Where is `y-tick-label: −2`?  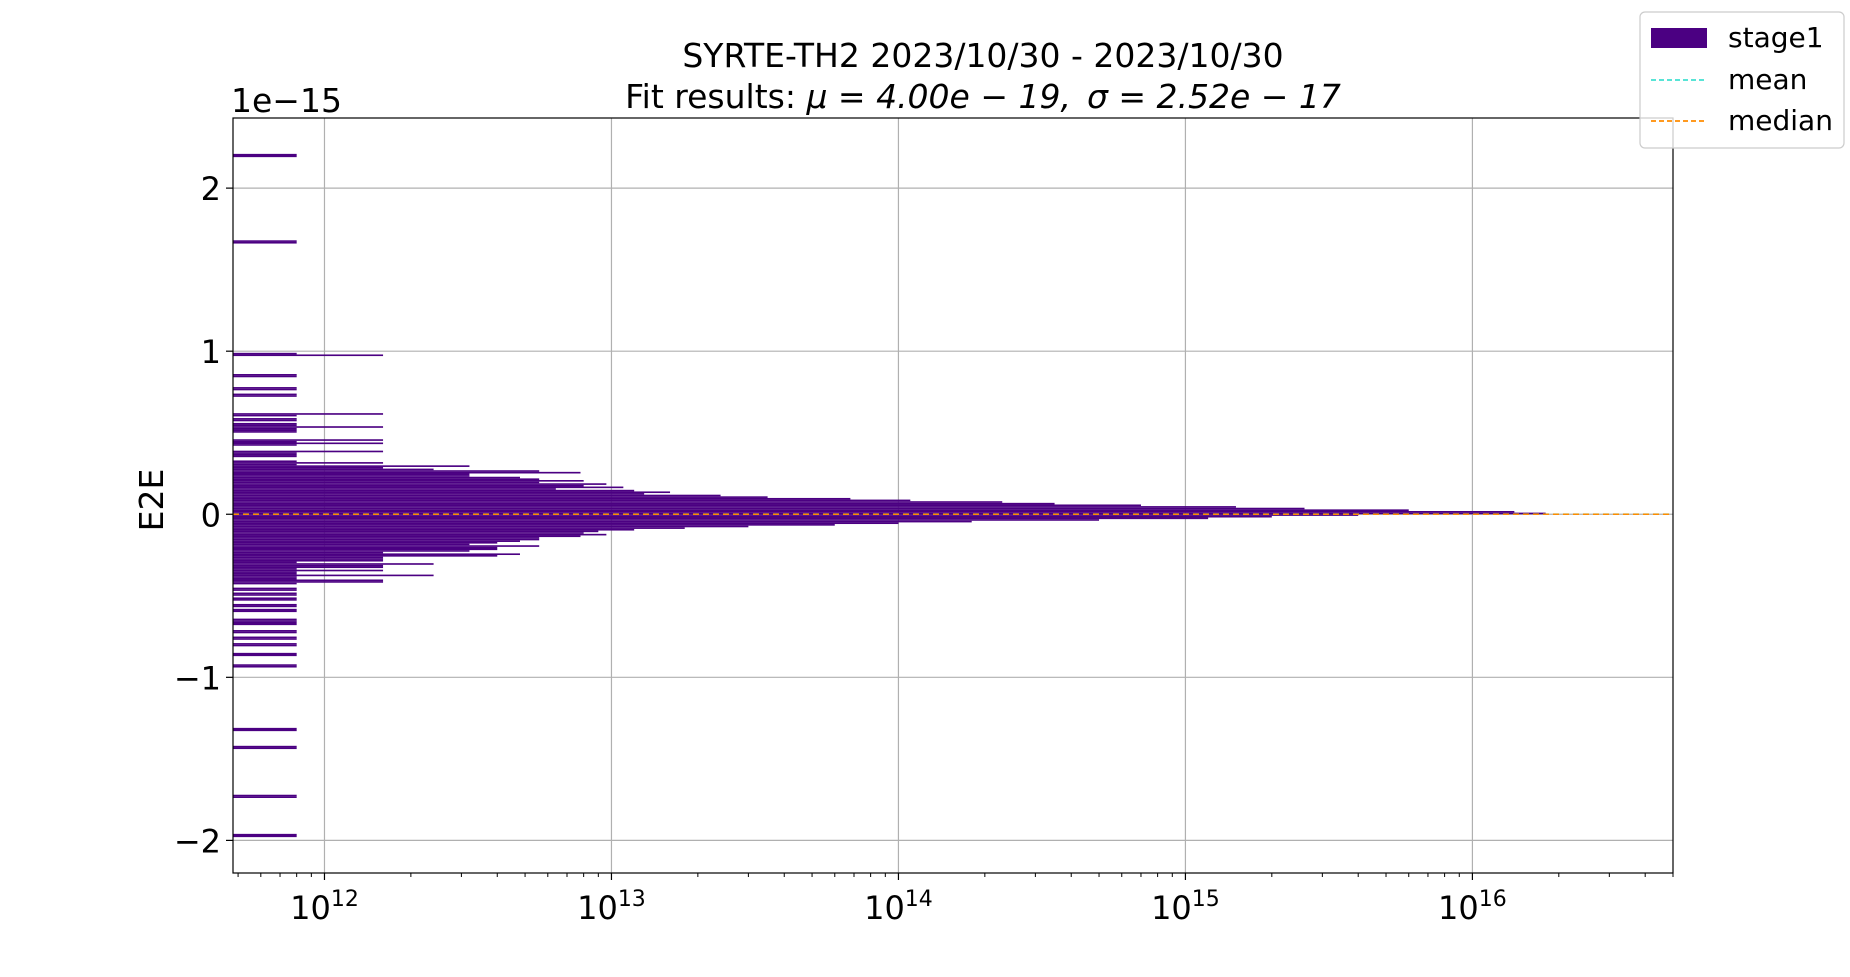
y-tick-label: −2 is located at coordinates (197, 841).